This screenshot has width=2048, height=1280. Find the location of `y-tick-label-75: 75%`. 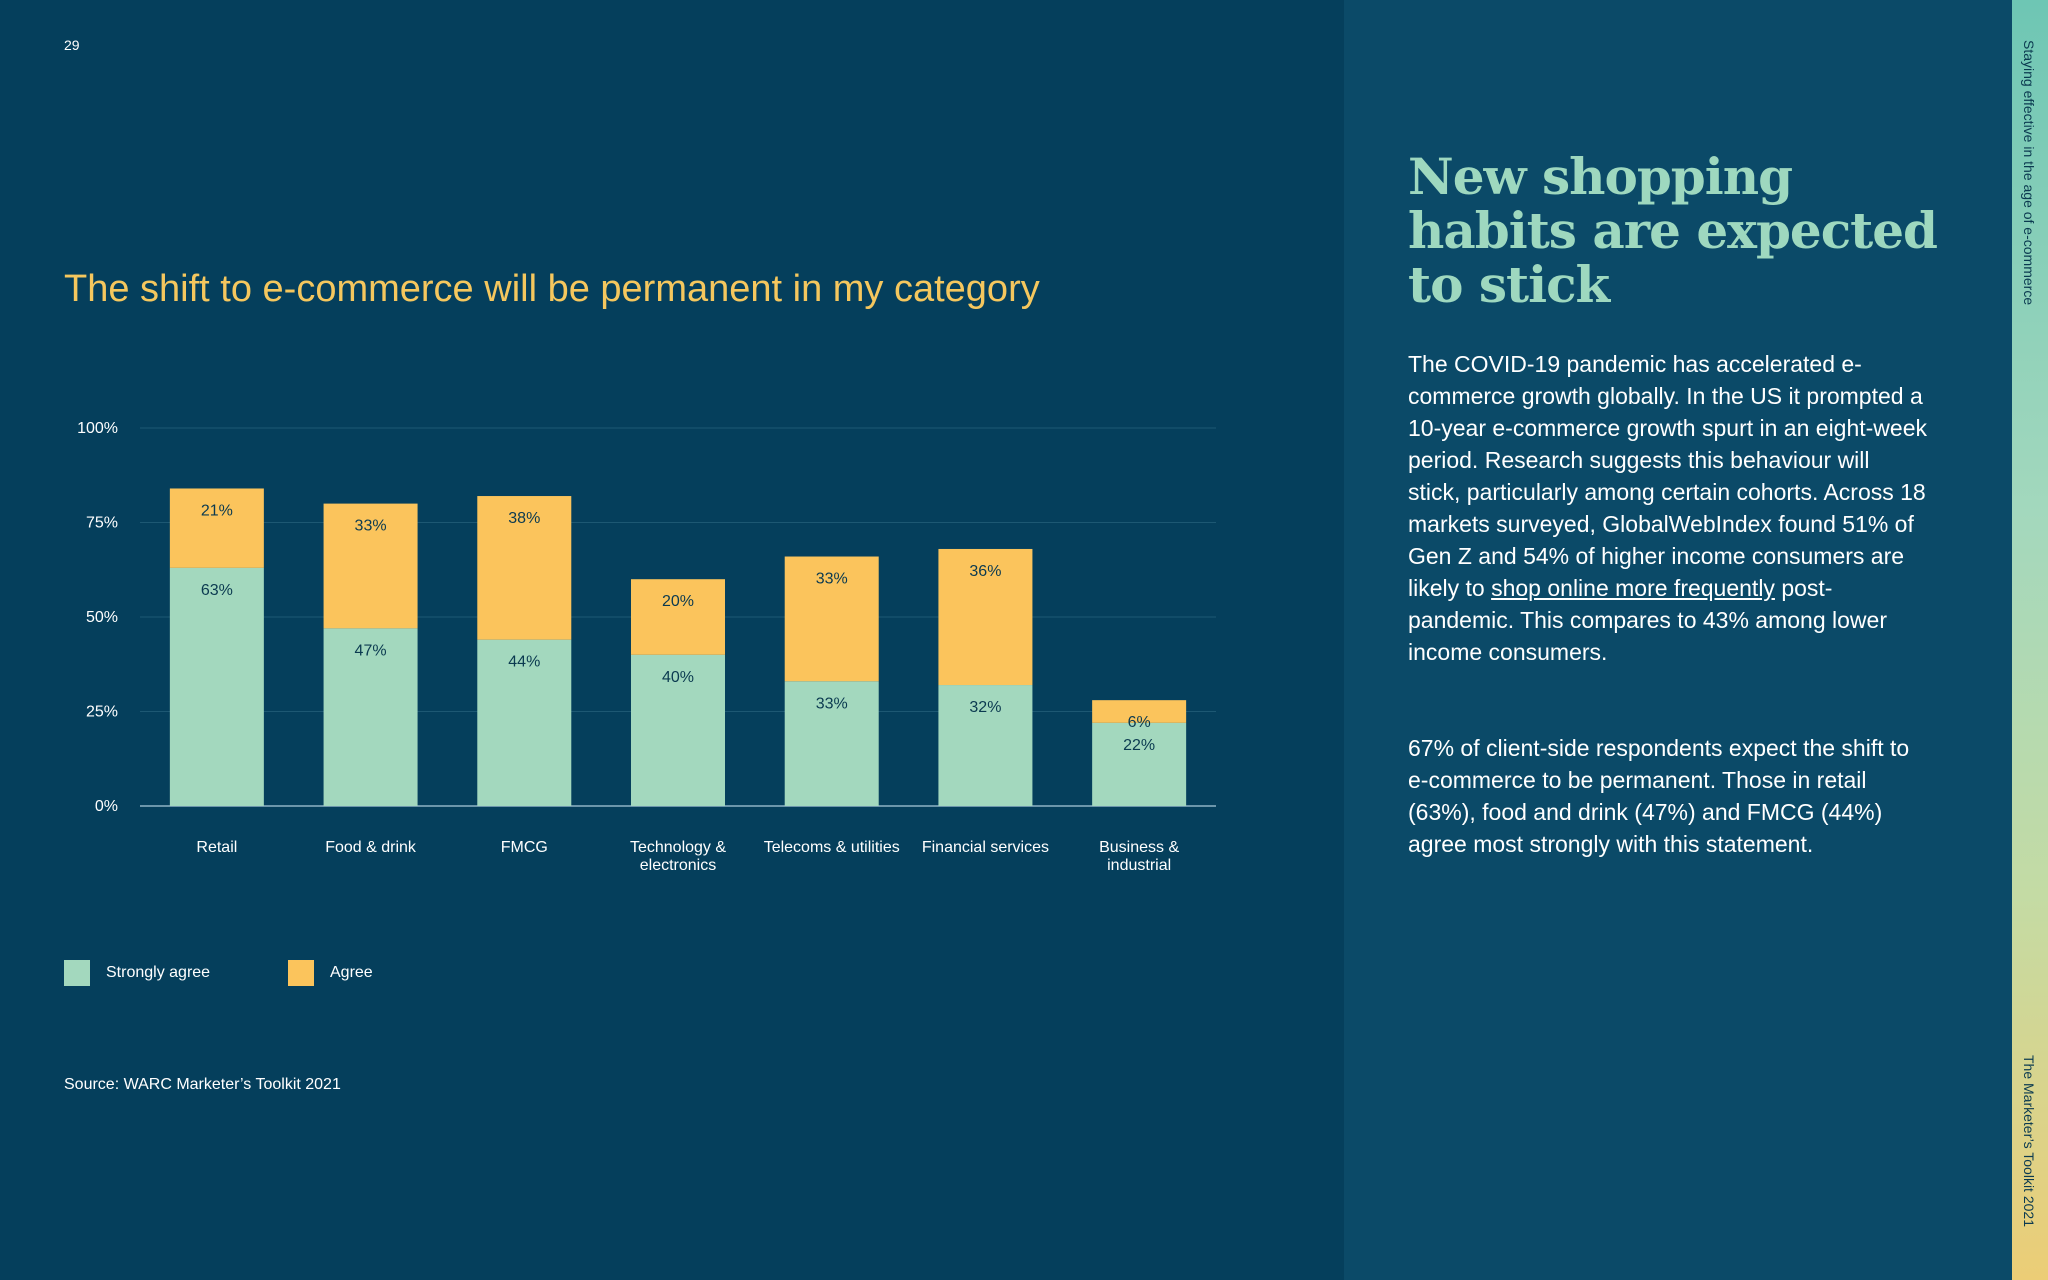

y-tick-label-75: 75% is located at coordinates (102, 523).